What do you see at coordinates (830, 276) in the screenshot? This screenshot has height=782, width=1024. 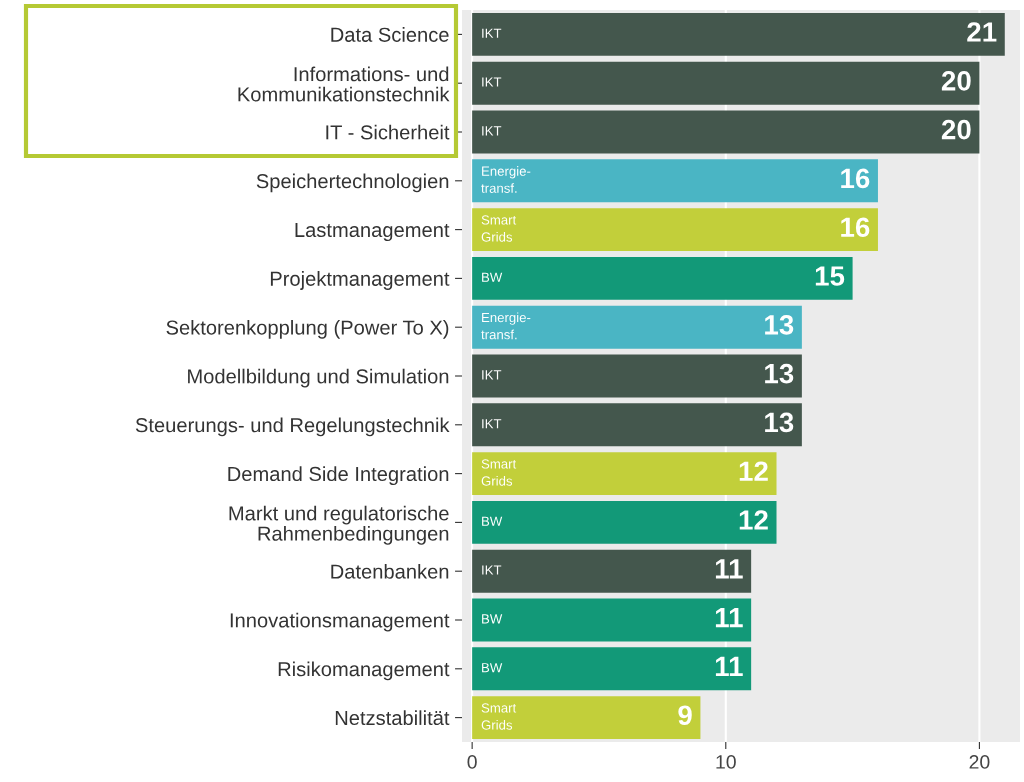 I see `data-label: 15` at bounding box center [830, 276].